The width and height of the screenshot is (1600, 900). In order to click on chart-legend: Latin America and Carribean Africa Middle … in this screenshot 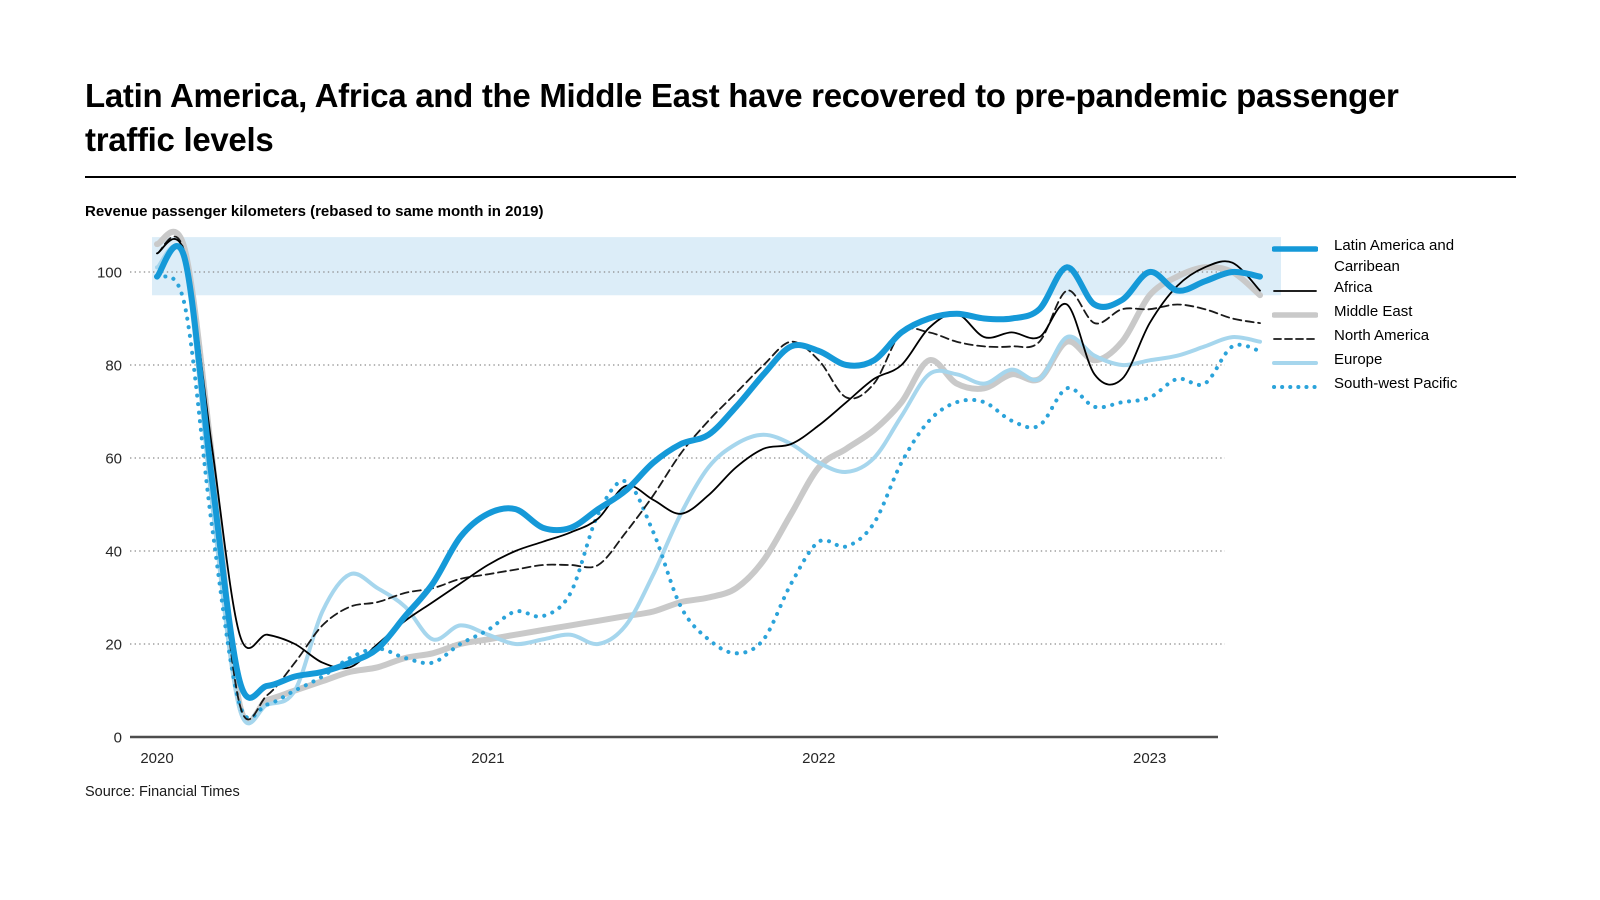, I will do `click(1396, 317)`.